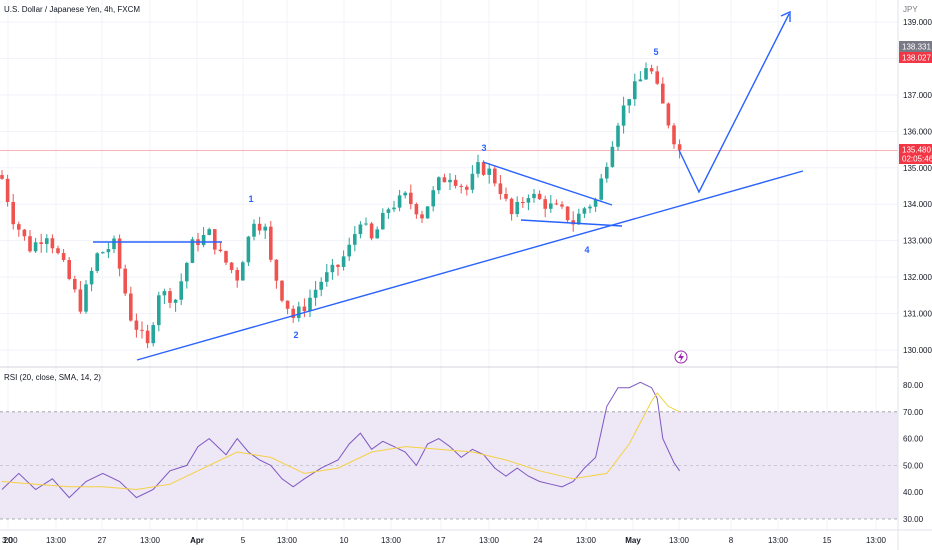  I want to click on triangle-upper-line, so click(547, 183).